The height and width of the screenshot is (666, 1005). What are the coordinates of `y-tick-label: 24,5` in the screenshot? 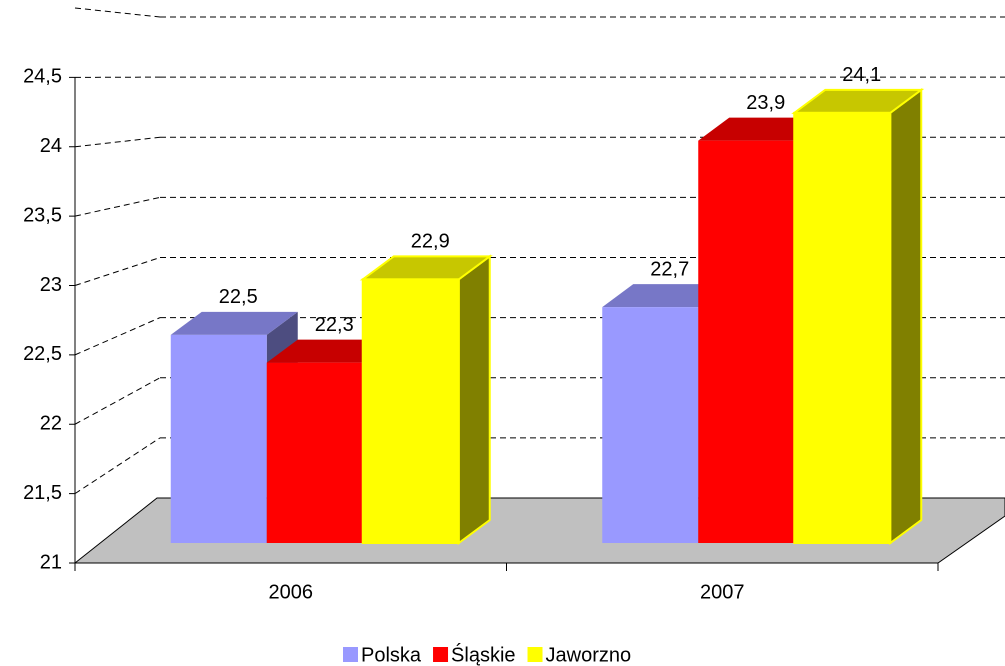 It's located at (42, 77).